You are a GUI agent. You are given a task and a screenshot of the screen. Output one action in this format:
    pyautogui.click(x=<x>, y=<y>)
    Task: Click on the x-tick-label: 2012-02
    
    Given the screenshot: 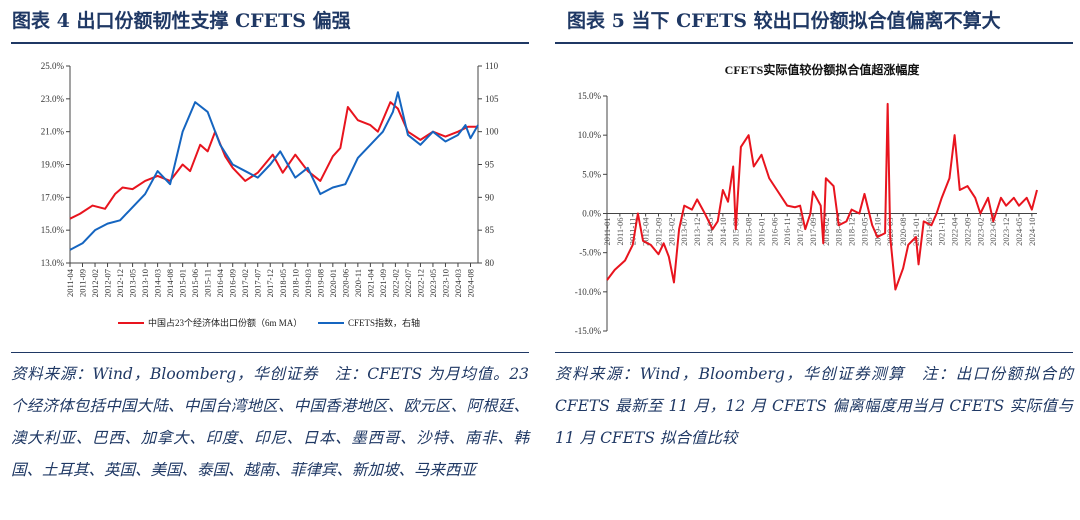 What is the action you would take?
    pyautogui.click(x=95, y=283)
    